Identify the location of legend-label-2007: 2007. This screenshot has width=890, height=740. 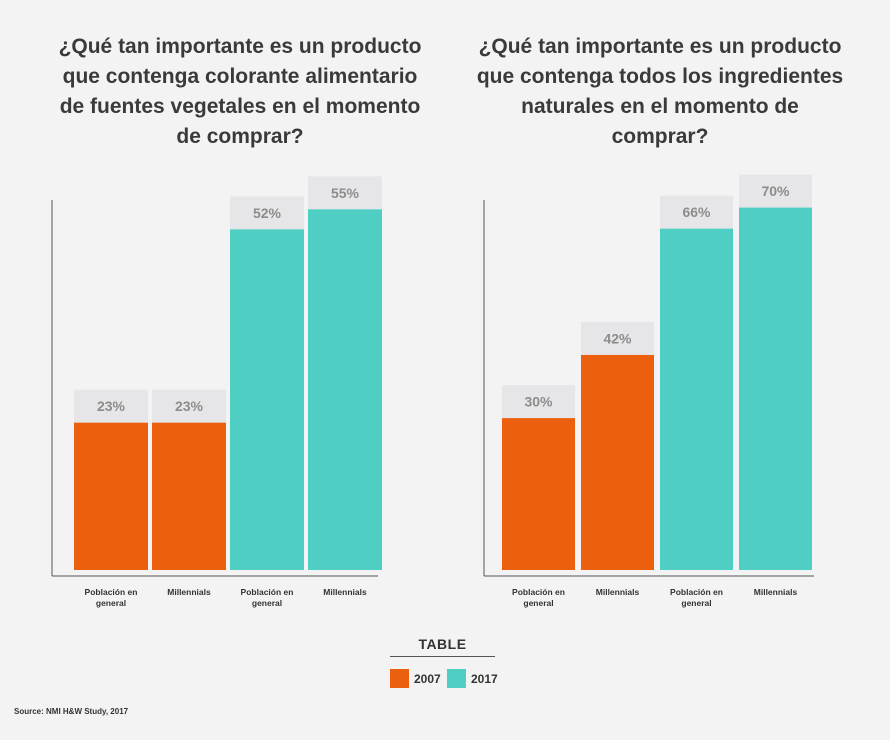
(427, 678).